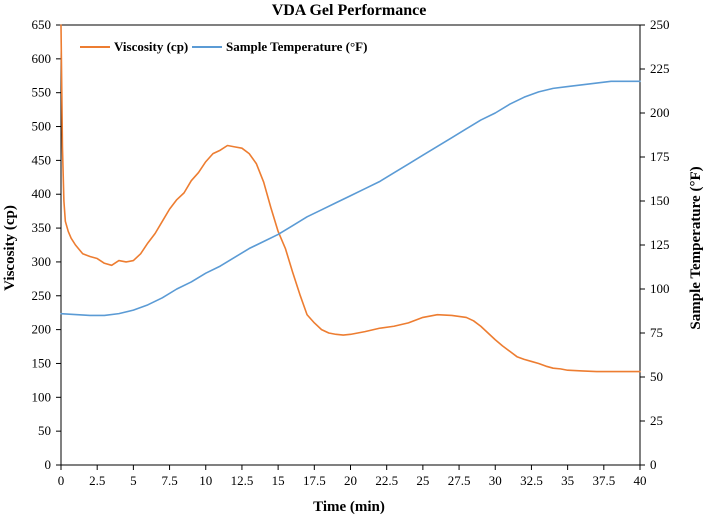 The image size is (708, 515). Describe the element at coordinates (314, 480) in the screenshot. I see `x-tick-label: 17.5` at that location.